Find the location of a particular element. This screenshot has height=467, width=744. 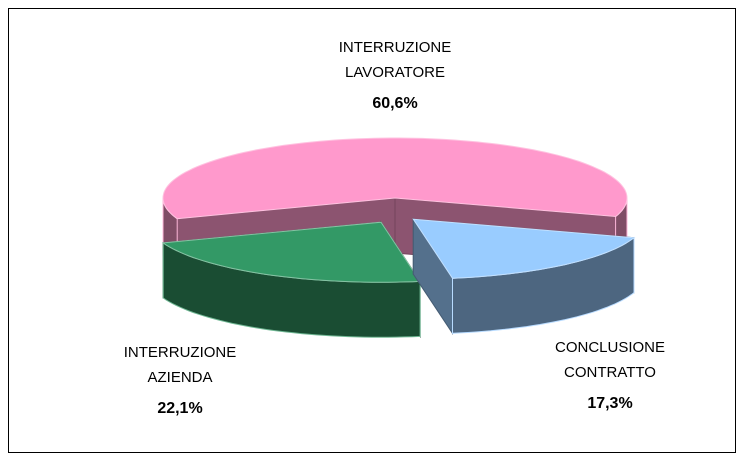

slice-value-label: 22,1% is located at coordinates (179, 408).